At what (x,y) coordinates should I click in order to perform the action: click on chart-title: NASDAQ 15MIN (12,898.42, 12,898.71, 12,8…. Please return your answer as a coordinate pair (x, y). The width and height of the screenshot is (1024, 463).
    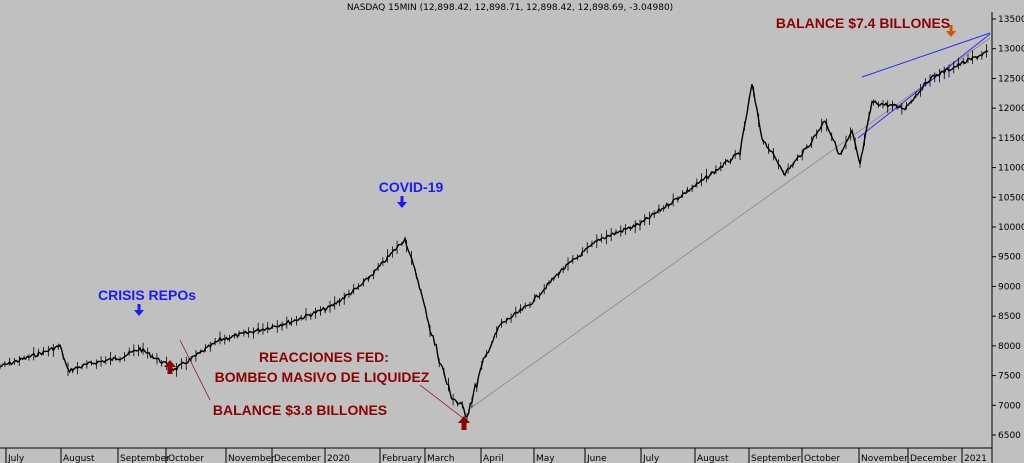
    Looking at the image, I should click on (510, 8).